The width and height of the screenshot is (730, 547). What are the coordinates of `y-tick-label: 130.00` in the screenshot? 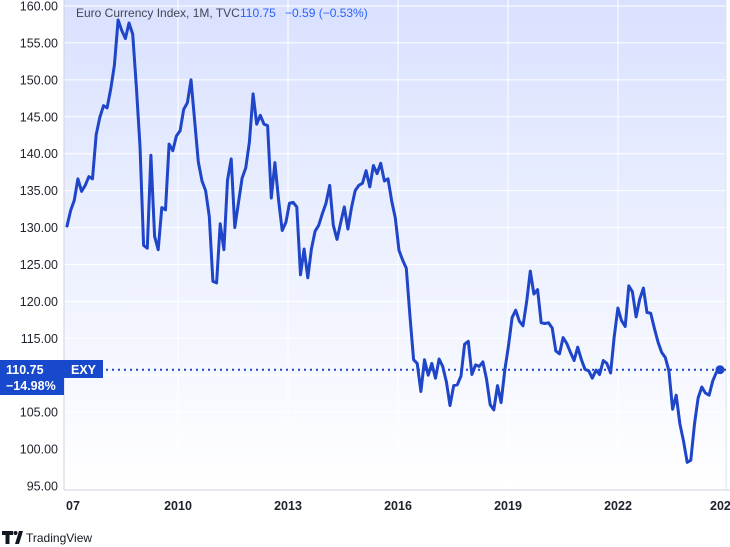 It's located at (39, 228).